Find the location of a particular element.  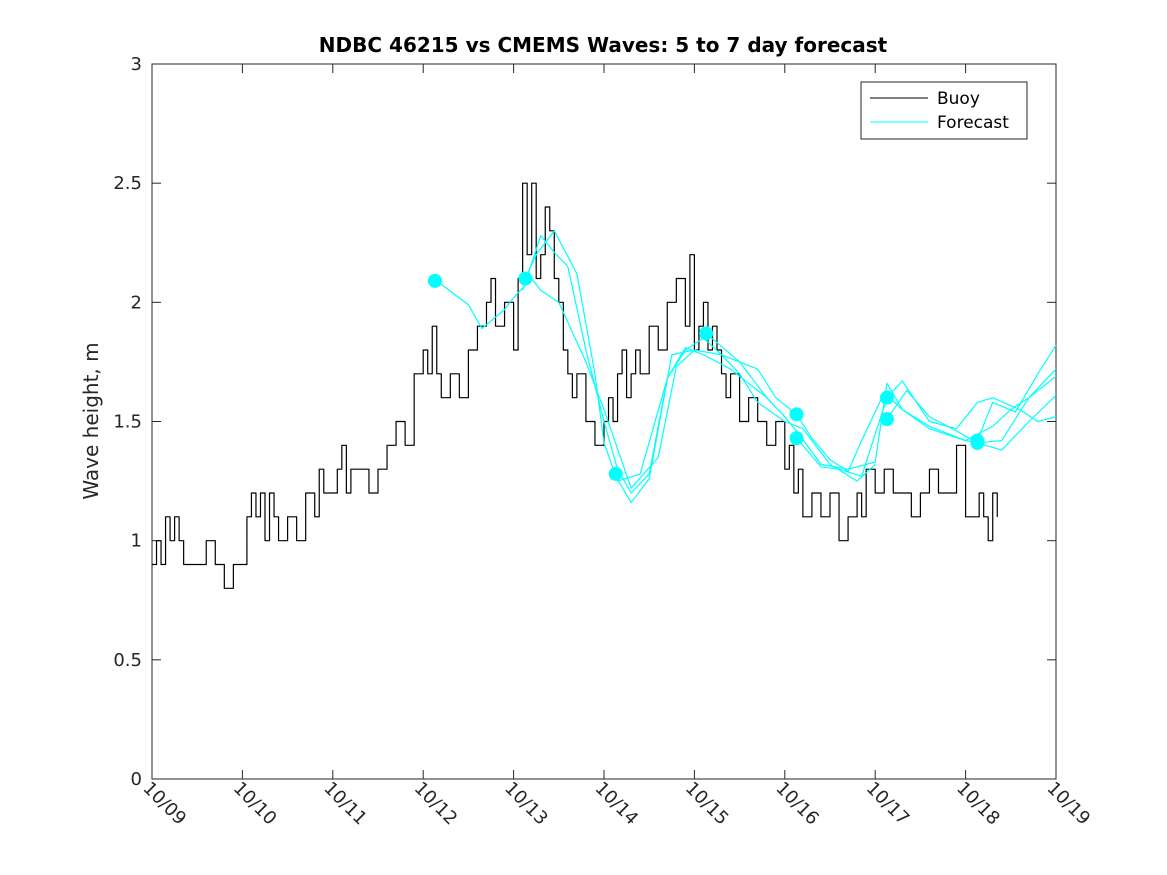

y-tick-label: 3 is located at coordinates (136, 64).